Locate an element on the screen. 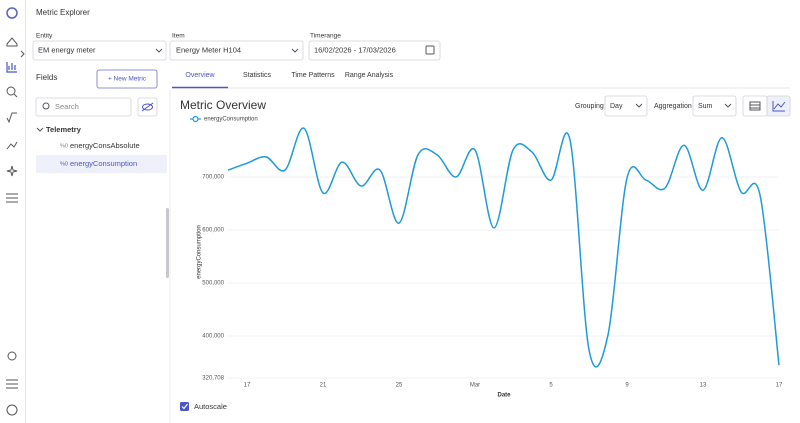 The width and height of the screenshot is (800, 423). scrollbar is located at coordinates (167, 243).